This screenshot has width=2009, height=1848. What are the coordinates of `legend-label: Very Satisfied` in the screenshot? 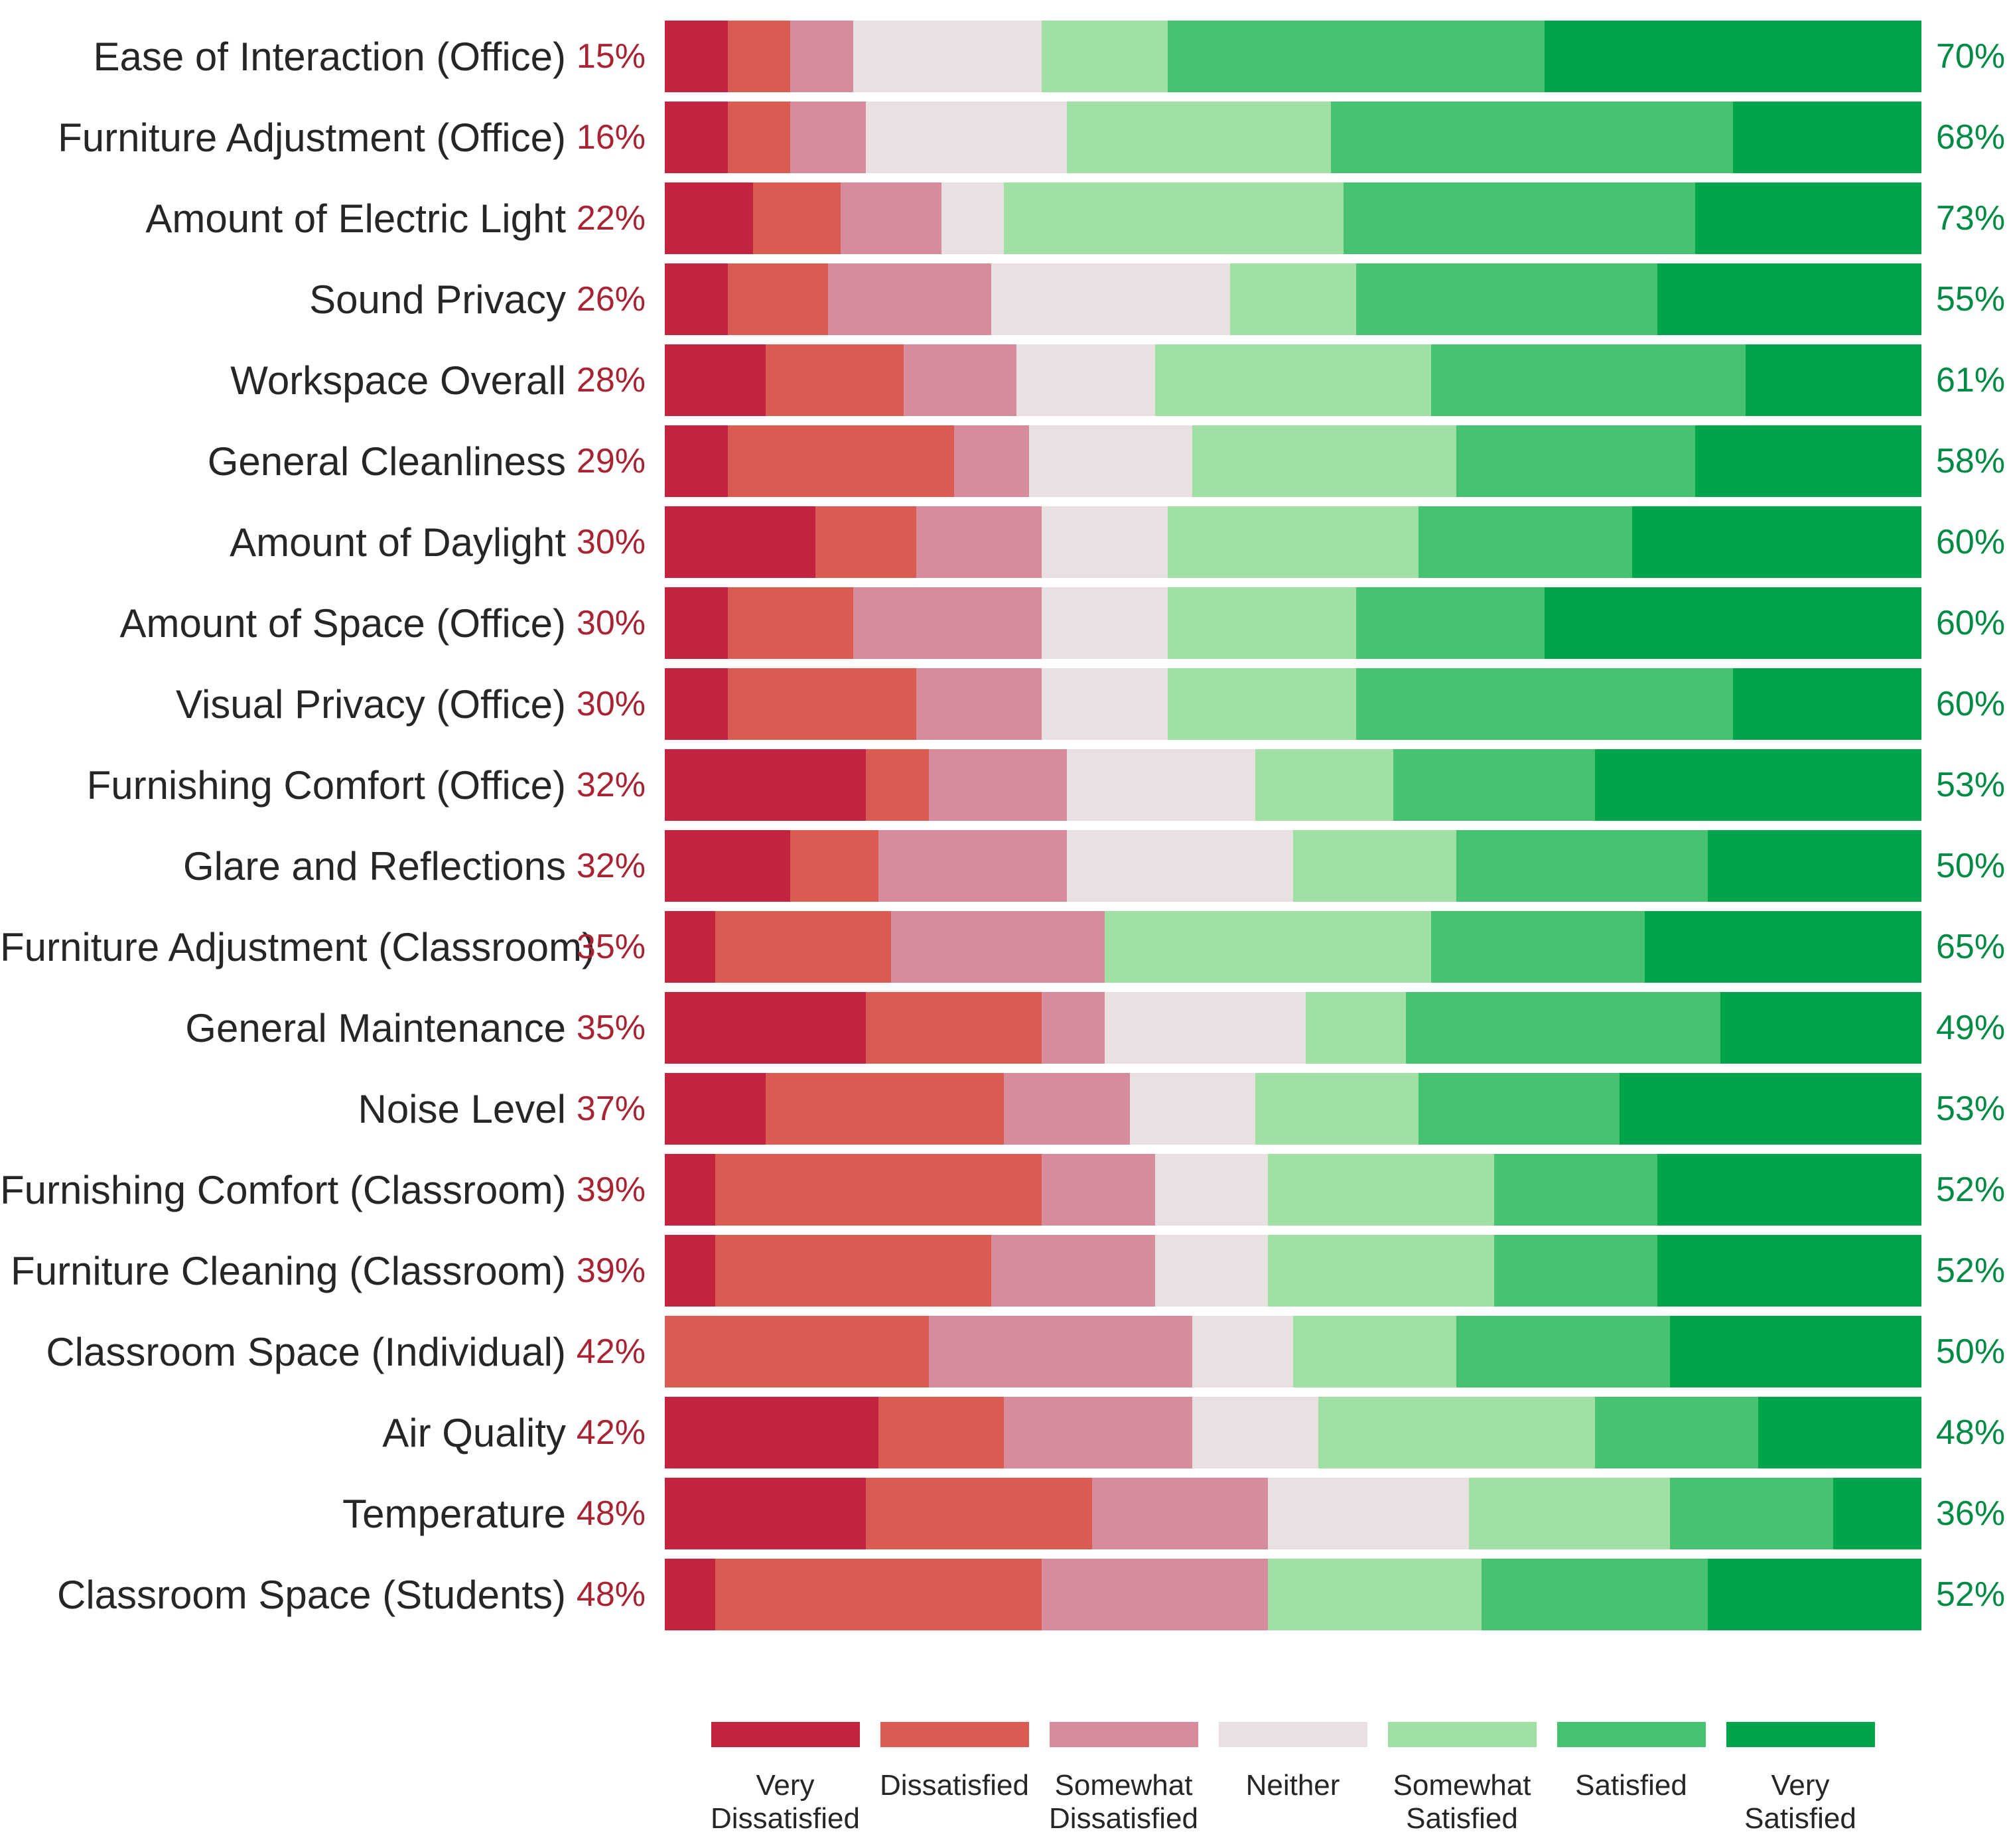 It's located at (1800, 1802).